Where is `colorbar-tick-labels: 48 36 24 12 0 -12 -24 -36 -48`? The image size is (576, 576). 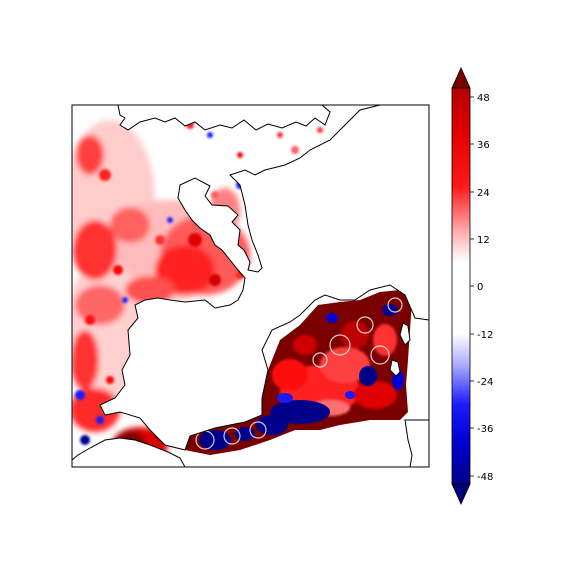 colorbar-tick-labels: 48 36 24 12 0 -12 -24 -36 -48 is located at coordinates (485, 288).